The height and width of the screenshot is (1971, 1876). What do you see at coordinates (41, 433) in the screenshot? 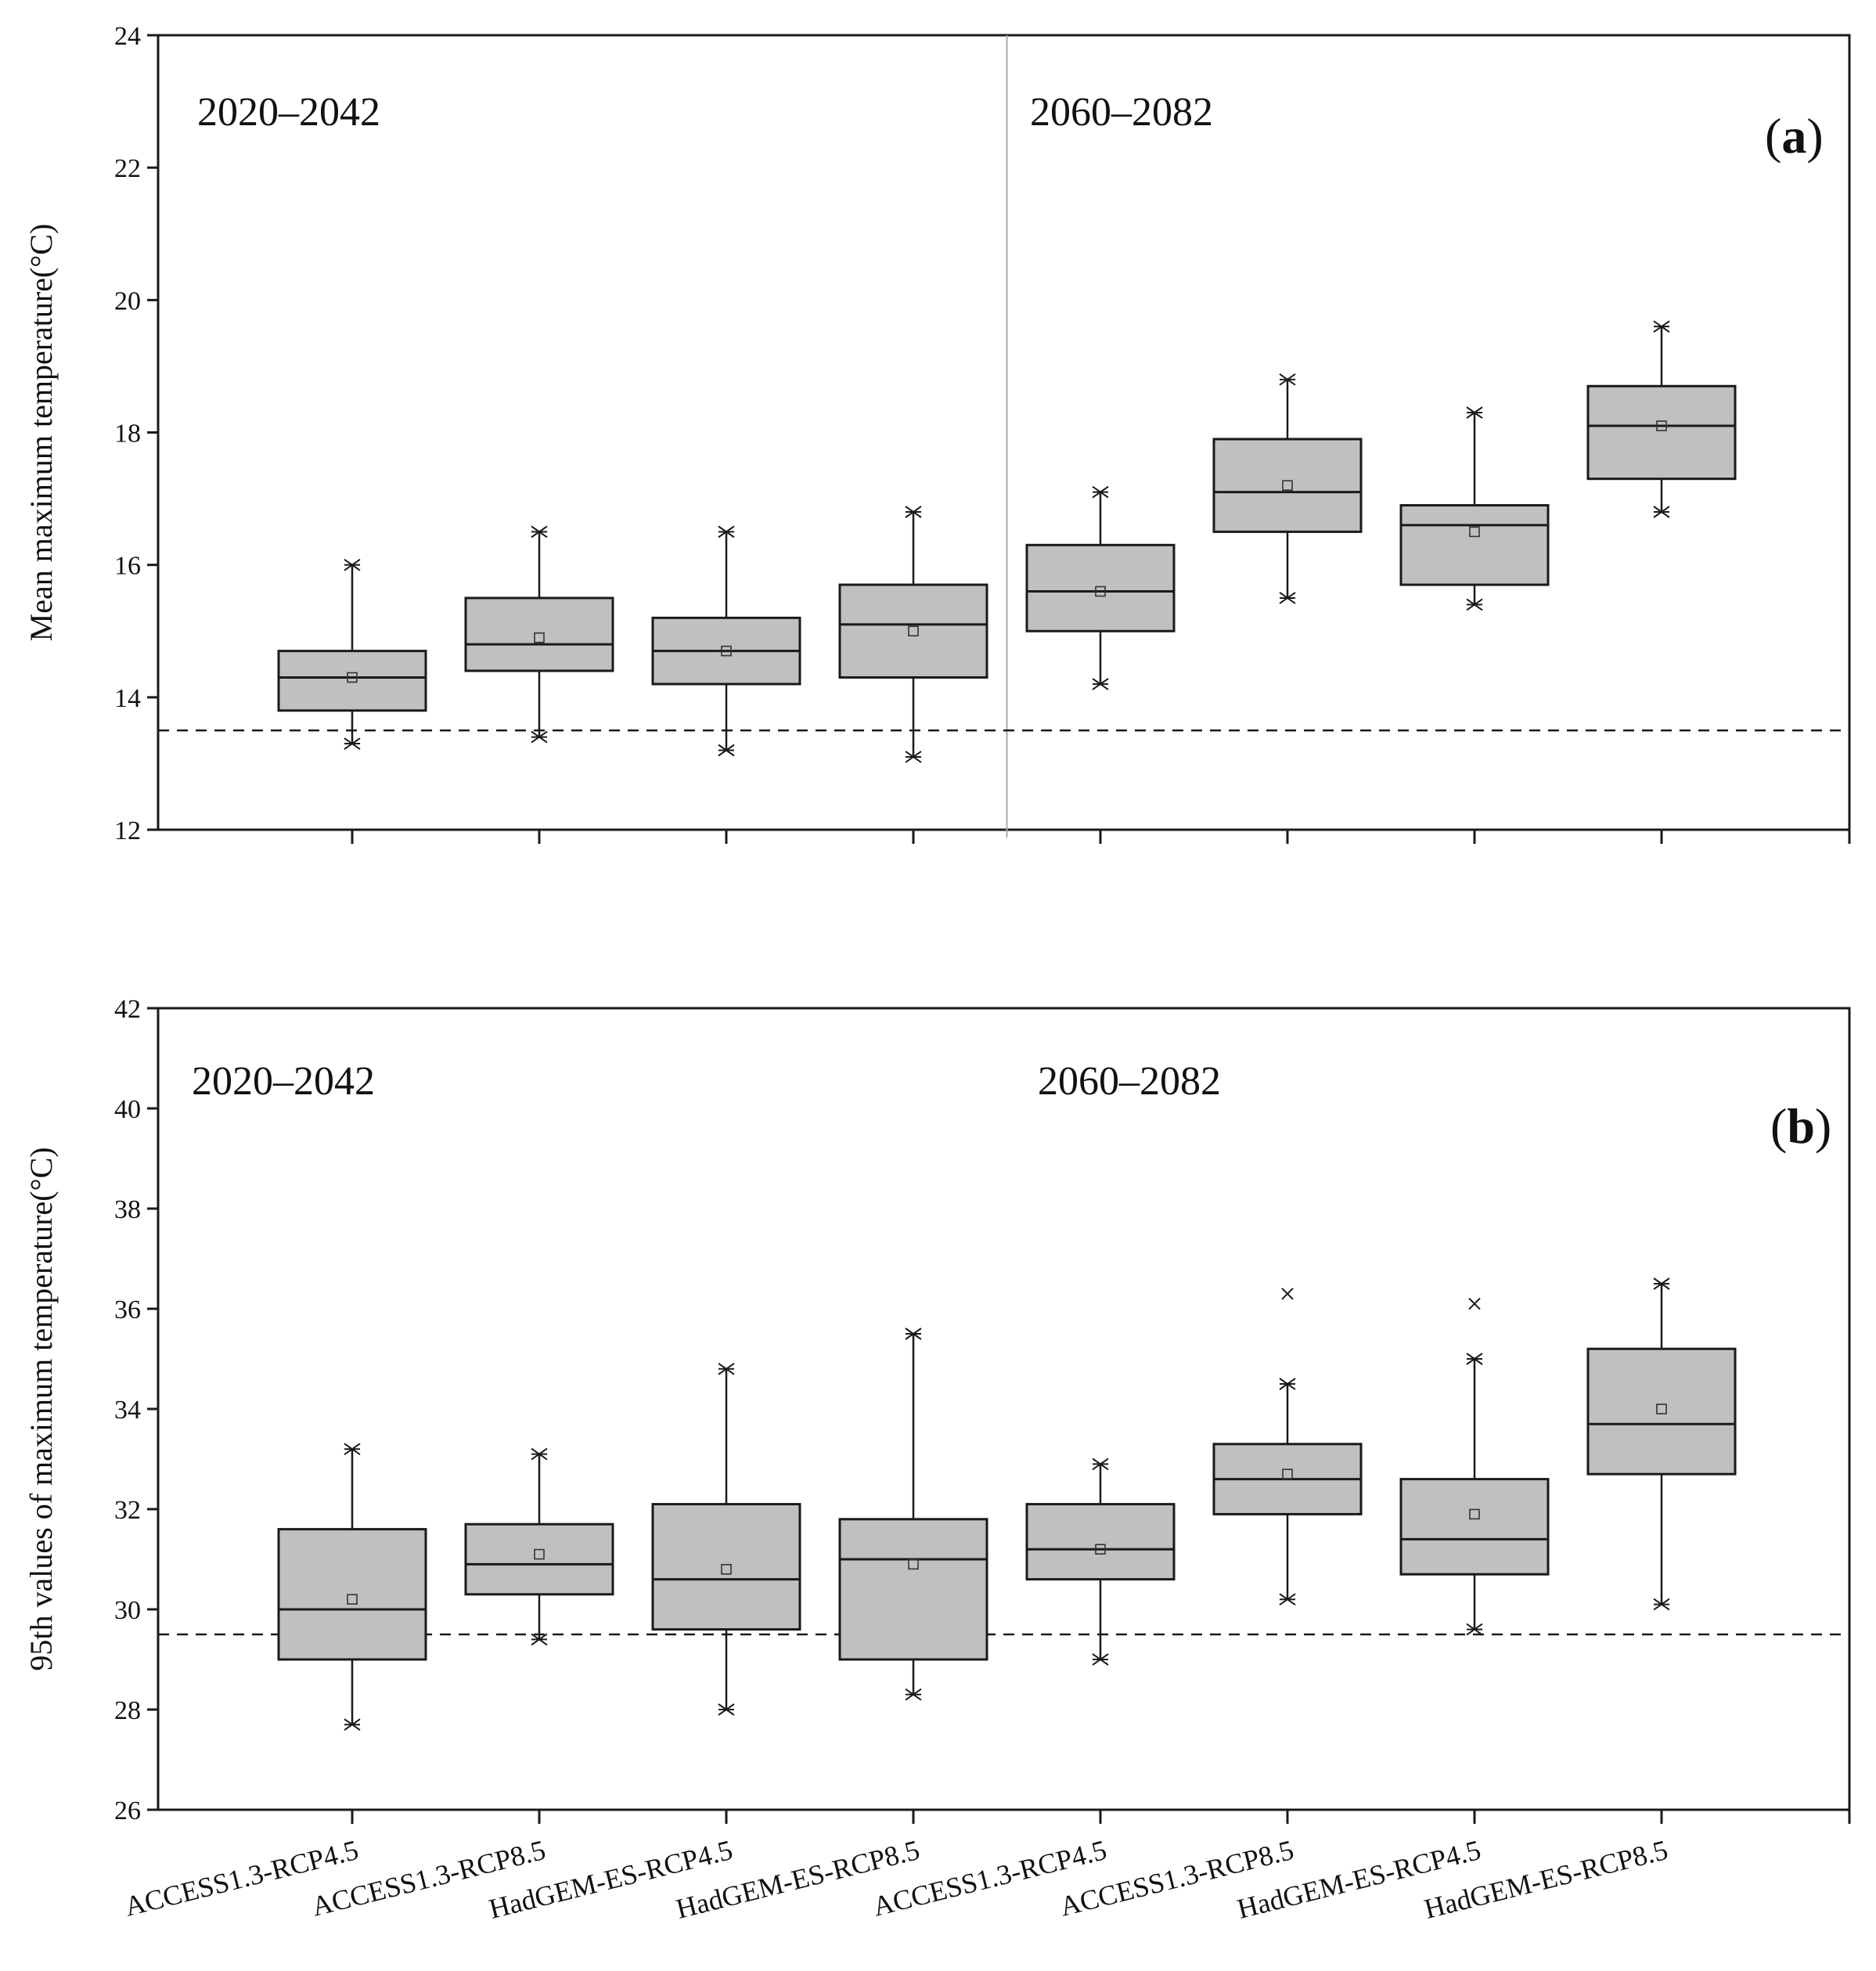
I see `y-axis-title: Mean maximum temperature(°C)` at bounding box center [41, 433].